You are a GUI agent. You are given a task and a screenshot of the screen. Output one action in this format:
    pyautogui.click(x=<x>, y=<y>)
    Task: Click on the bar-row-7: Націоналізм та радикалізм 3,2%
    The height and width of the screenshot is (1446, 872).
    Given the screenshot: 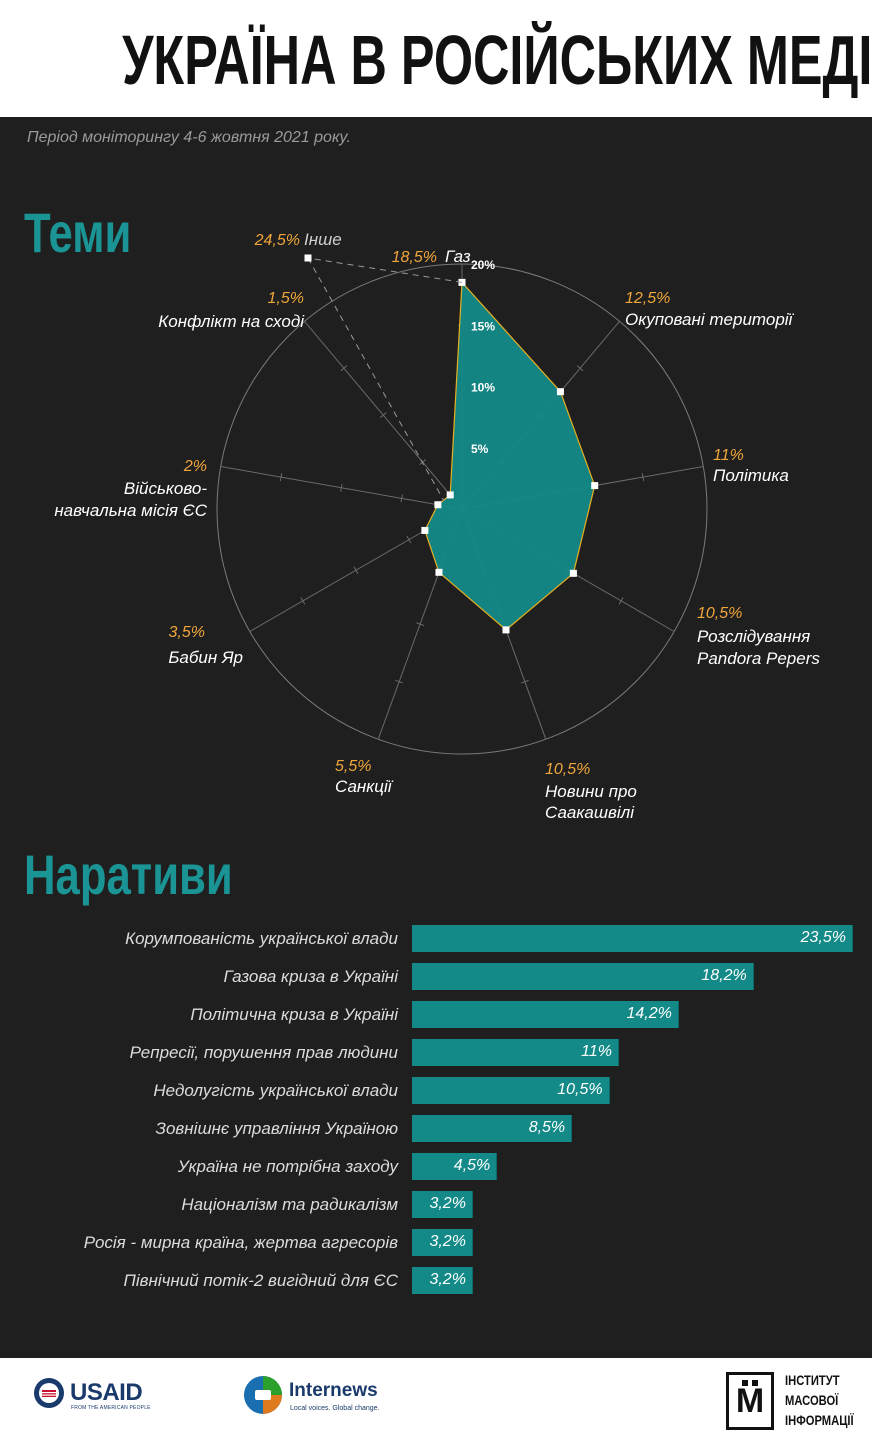 What is the action you would take?
    pyautogui.click(x=436, y=1205)
    